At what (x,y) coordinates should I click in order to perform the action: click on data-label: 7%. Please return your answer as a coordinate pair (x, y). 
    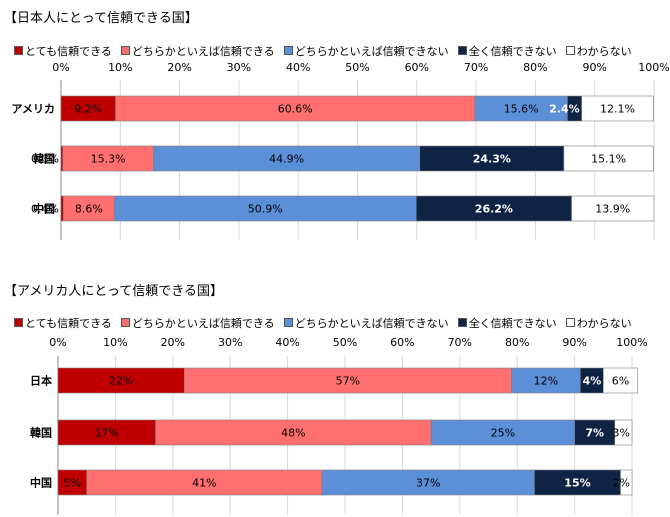
    Looking at the image, I should click on (594, 433).